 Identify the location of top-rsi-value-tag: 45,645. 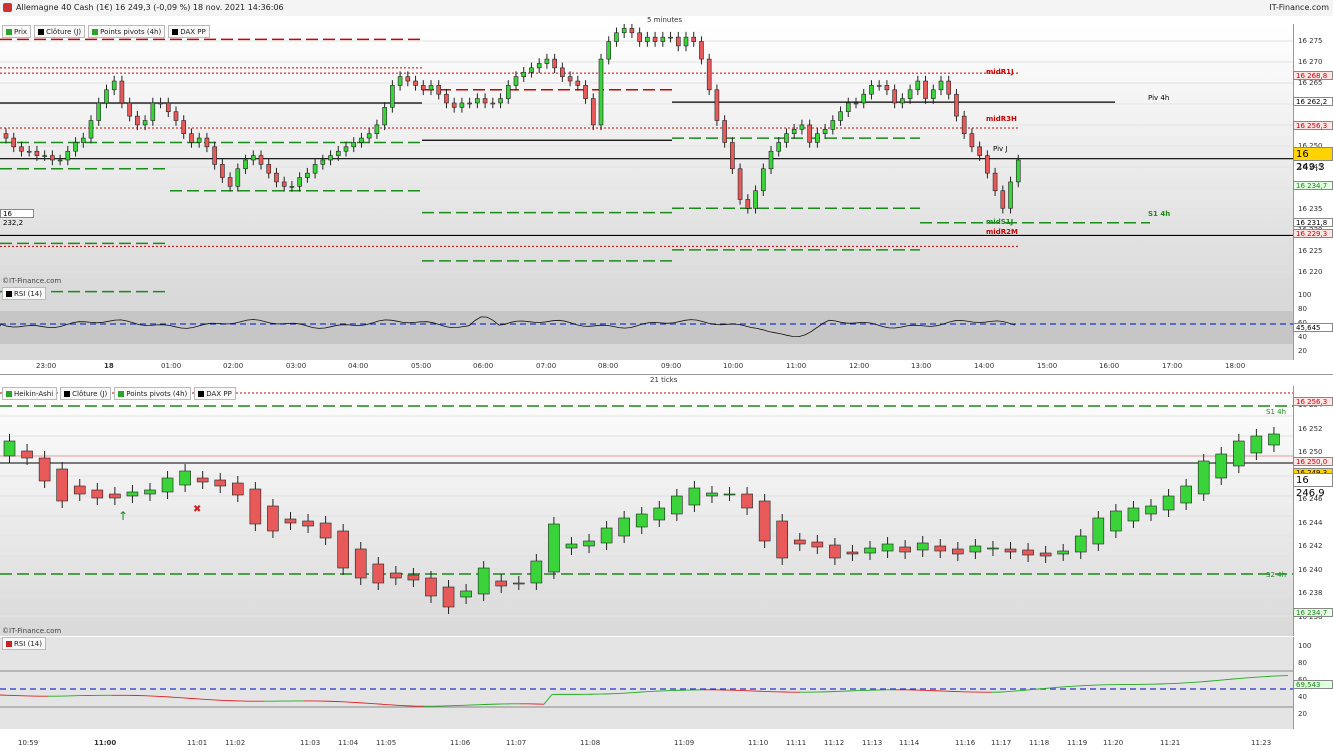
(1313, 327).